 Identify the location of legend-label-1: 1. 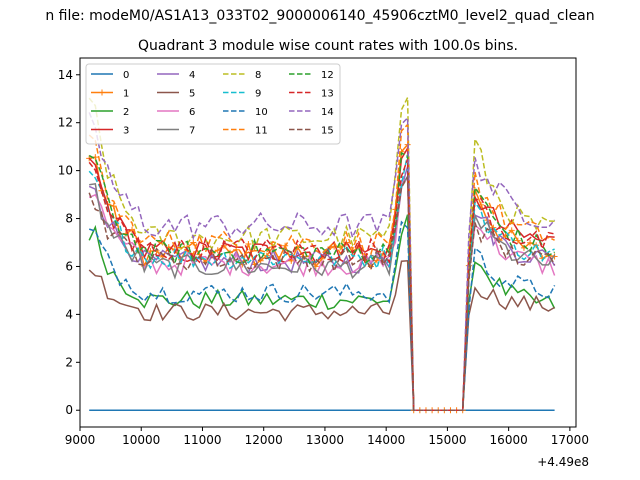
(126, 94).